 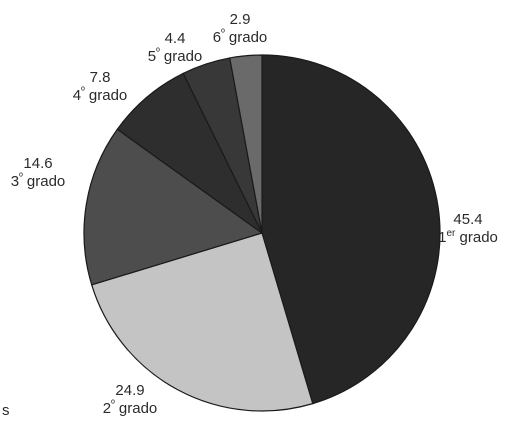 I want to click on slice-name: 5, so click(x=152, y=56).